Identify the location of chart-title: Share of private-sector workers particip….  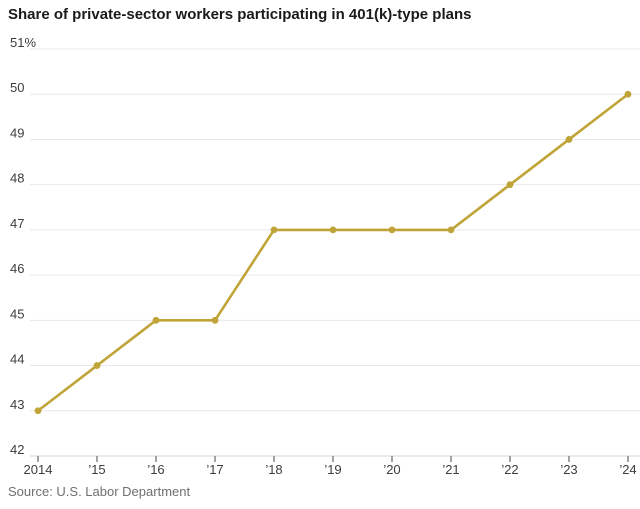
(240, 14).